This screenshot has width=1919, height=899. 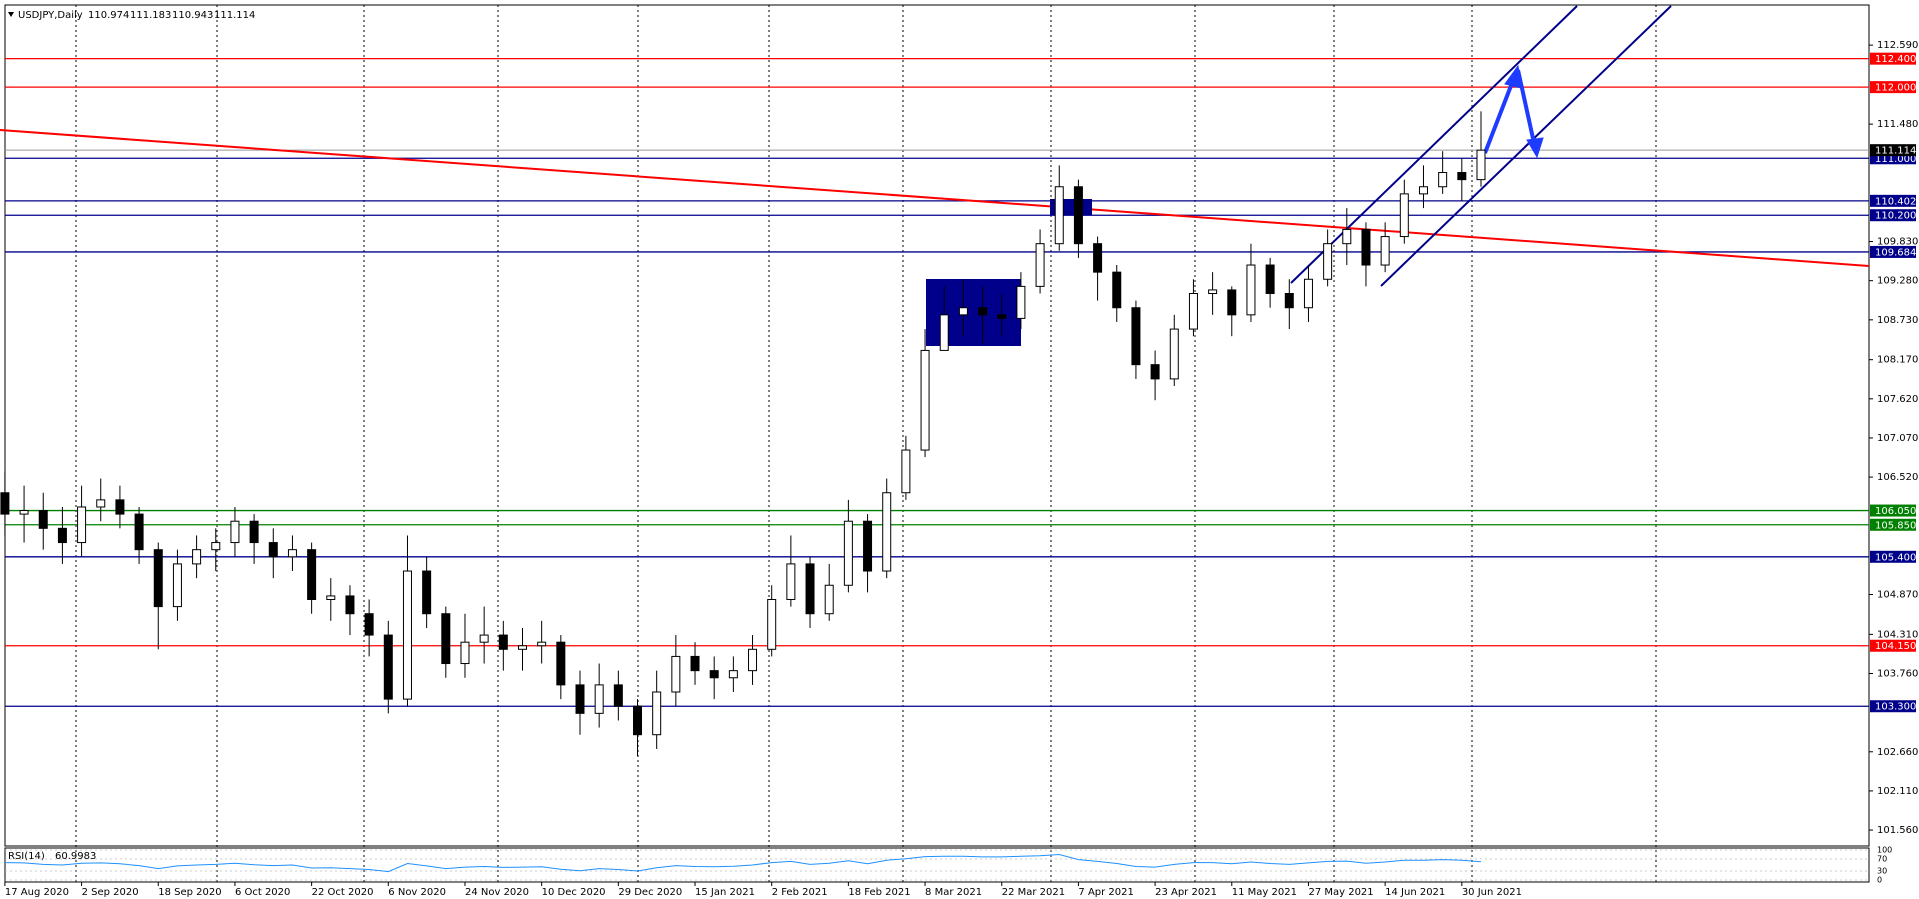 I want to click on rsi-tick-label: 0, so click(x=1879, y=880).